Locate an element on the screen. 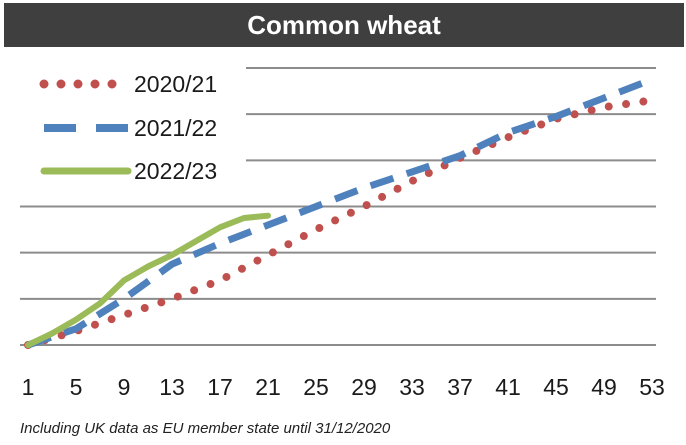 The height and width of the screenshot is (445, 686). x-tick-label: 41 is located at coordinates (508, 387).